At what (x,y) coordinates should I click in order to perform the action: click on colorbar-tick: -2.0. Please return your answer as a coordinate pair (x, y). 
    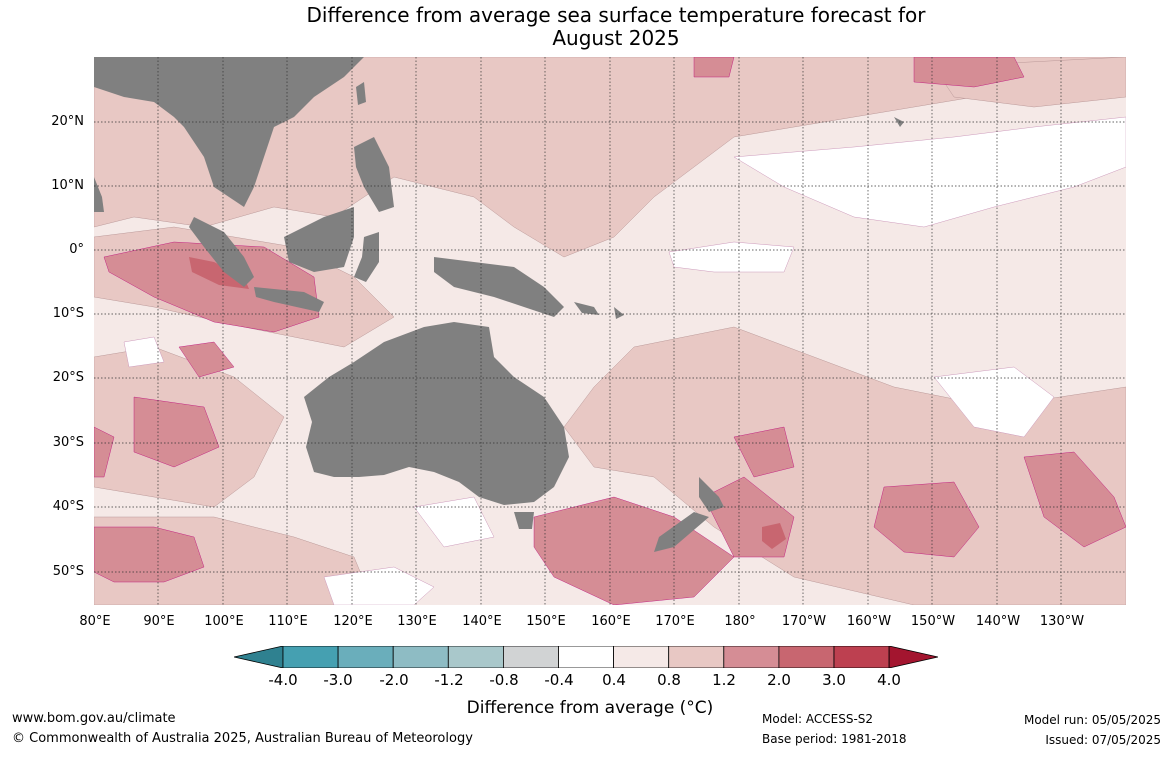
    Looking at the image, I should click on (394, 680).